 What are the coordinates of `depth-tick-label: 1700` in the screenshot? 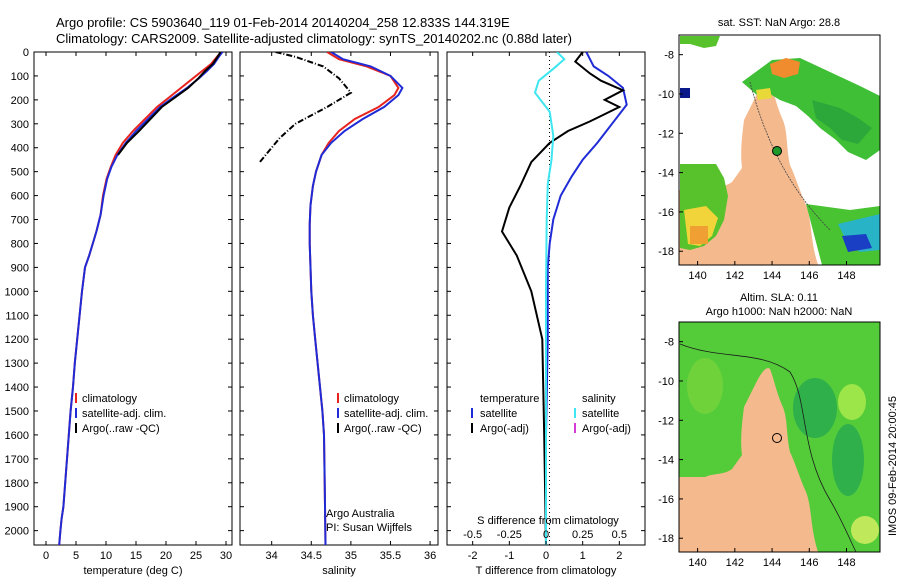 It's located at (17, 460).